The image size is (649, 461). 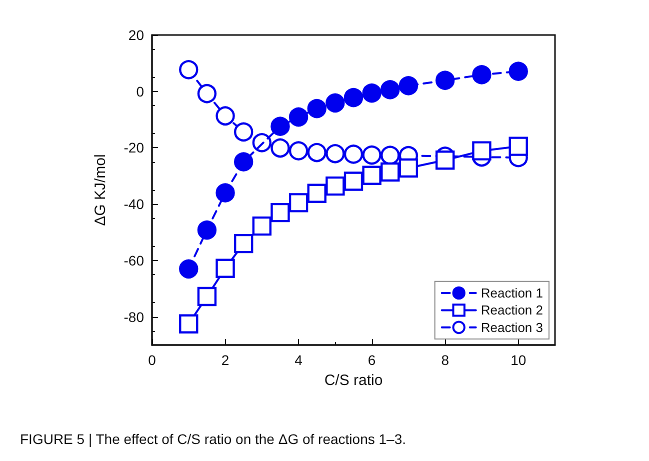 What do you see at coordinates (298, 360) in the screenshot?
I see `x-tick-label: 4` at bounding box center [298, 360].